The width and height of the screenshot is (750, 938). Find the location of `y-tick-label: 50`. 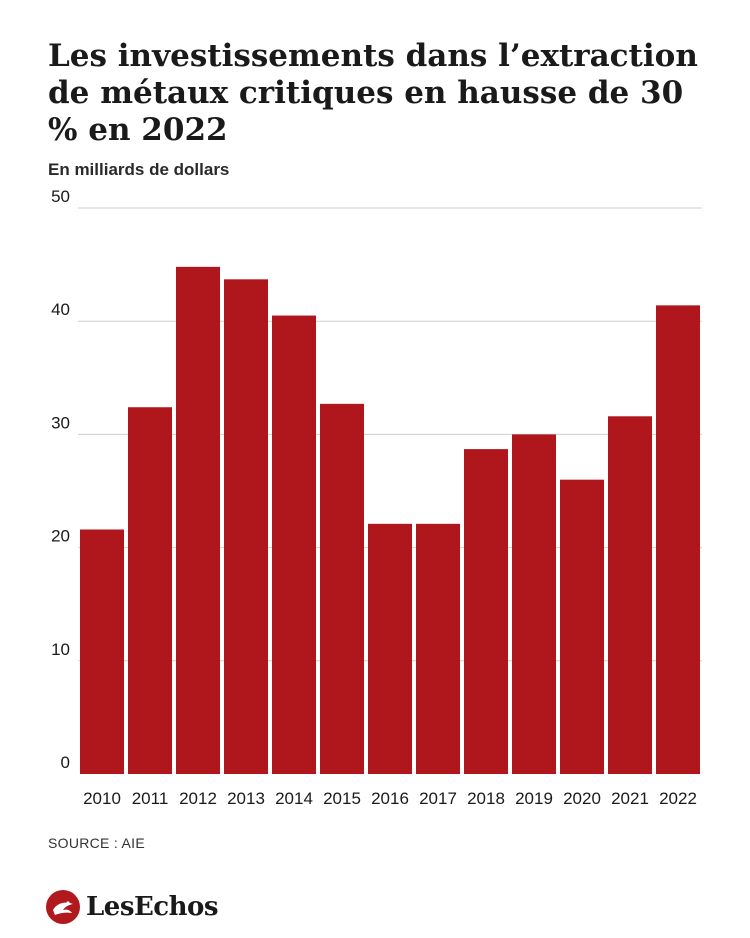

y-tick-label: 50 is located at coordinates (60, 198).